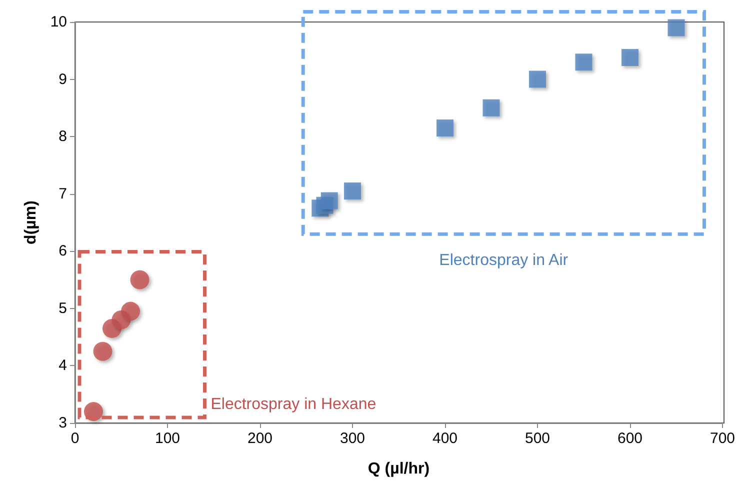 The width and height of the screenshot is (738, 502). I want to click on y-axis-title: d(µm), so click(31, 222).